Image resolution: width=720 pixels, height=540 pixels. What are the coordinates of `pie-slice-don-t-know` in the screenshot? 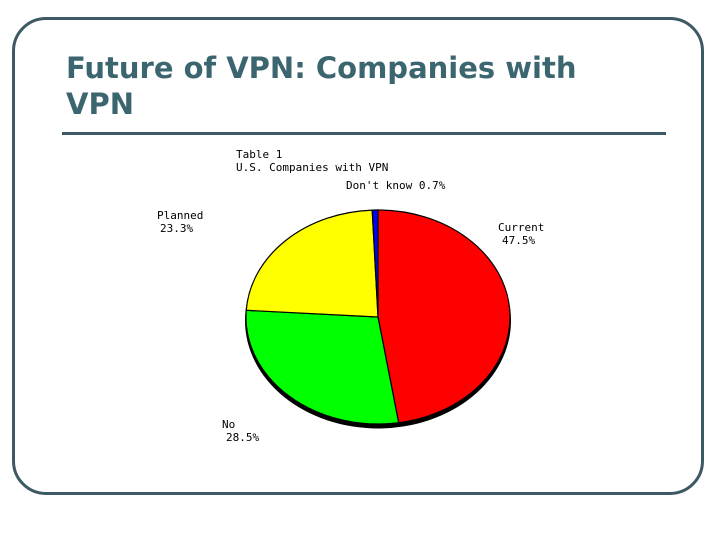 It's located at (375, 263).